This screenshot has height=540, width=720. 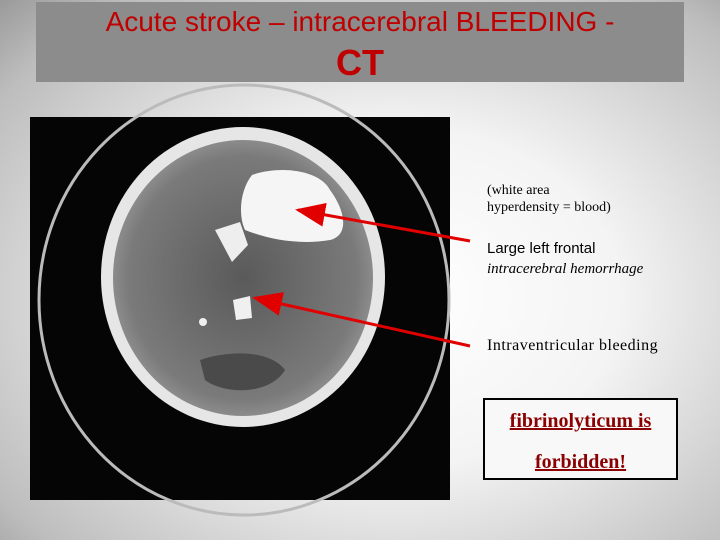 I want to click on posterior-fossa, so click(x=242, y=372).